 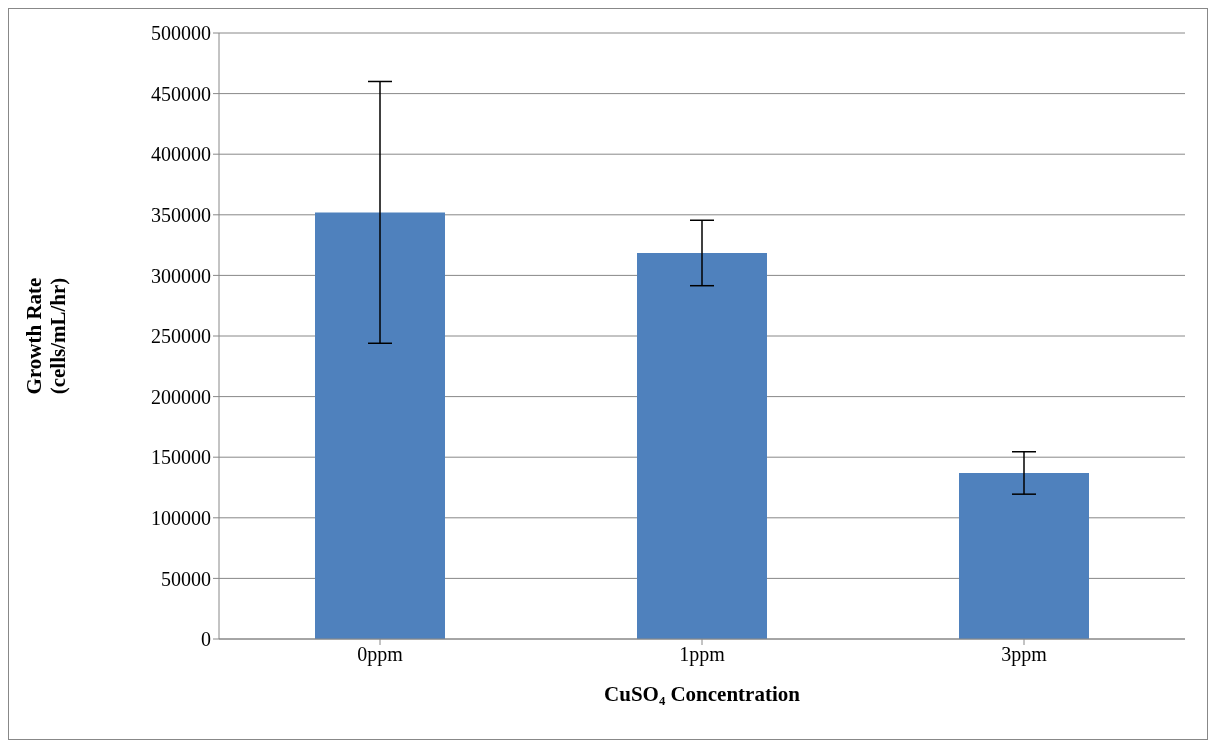 What do you see at coordinates (380, 655) in the screenshot?
I see `x-tick-label: 0ppm` at bounding box center [380, 655].